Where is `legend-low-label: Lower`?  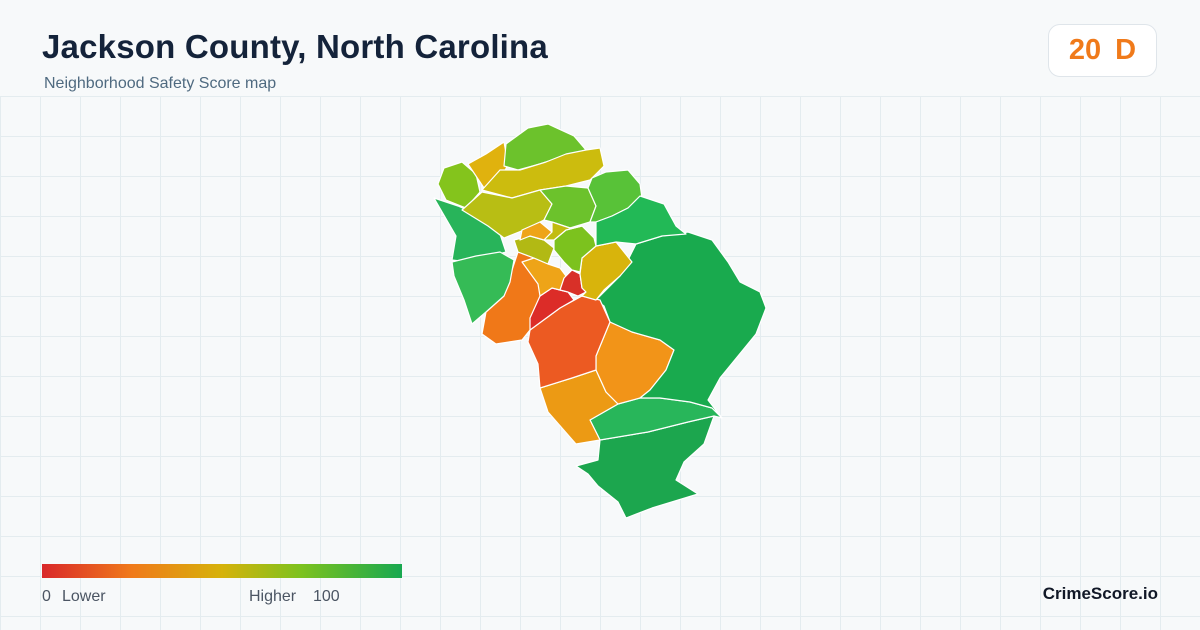 legend-low-label: Lower is located at coordinates (84, 596).